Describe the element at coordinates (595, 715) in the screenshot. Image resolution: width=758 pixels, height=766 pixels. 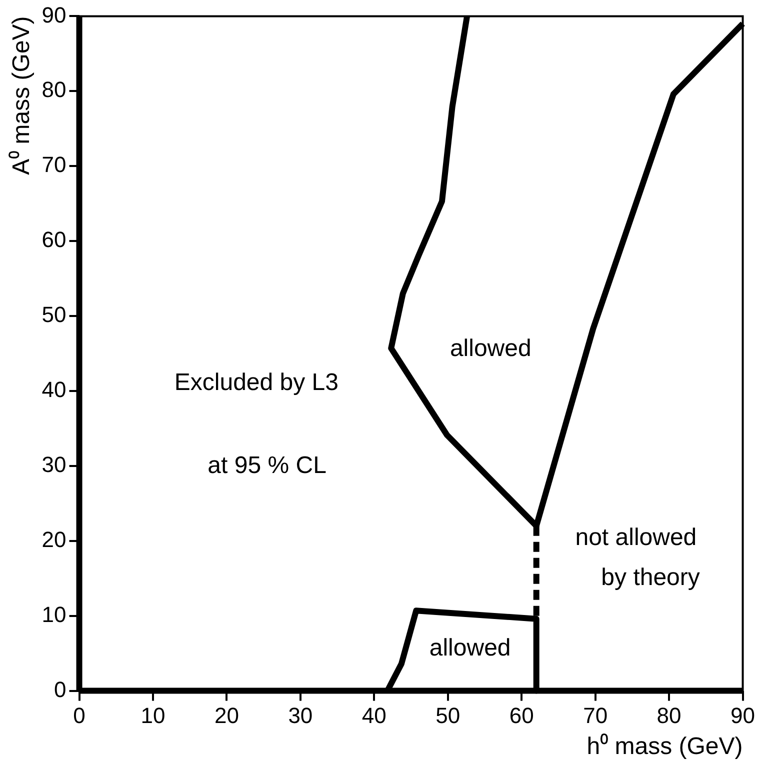
I see `x-tick-label: 70` at that location.